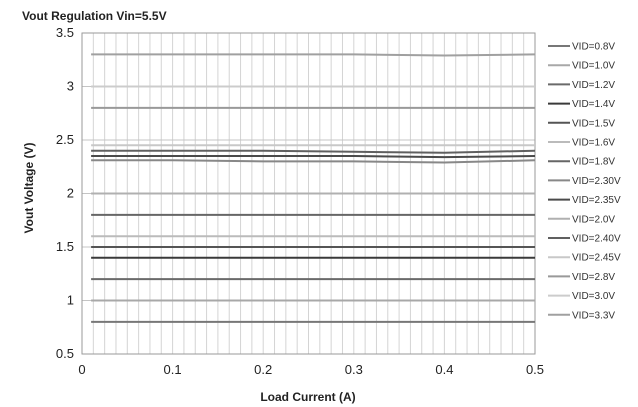 The image size is (638, 407). Describe the element at coordinates (65, 353) in the screenshot. I see `y-tick-label: 0.5` at that location.